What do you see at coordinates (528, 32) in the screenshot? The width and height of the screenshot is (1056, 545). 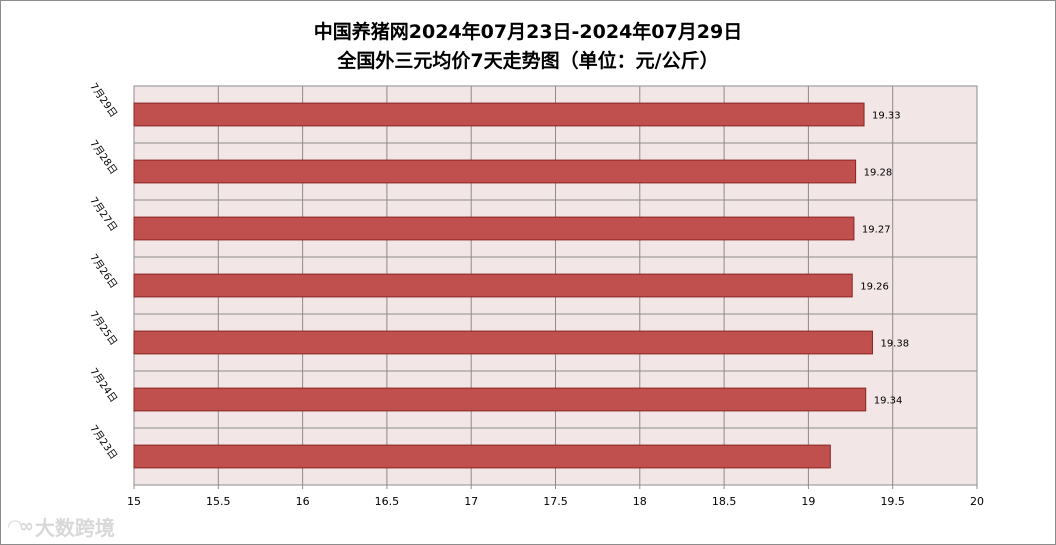 I see `chart-title-line1: 中国养猪网2024年07月23日-2024年07月29日` at bounding box center [528, 32].